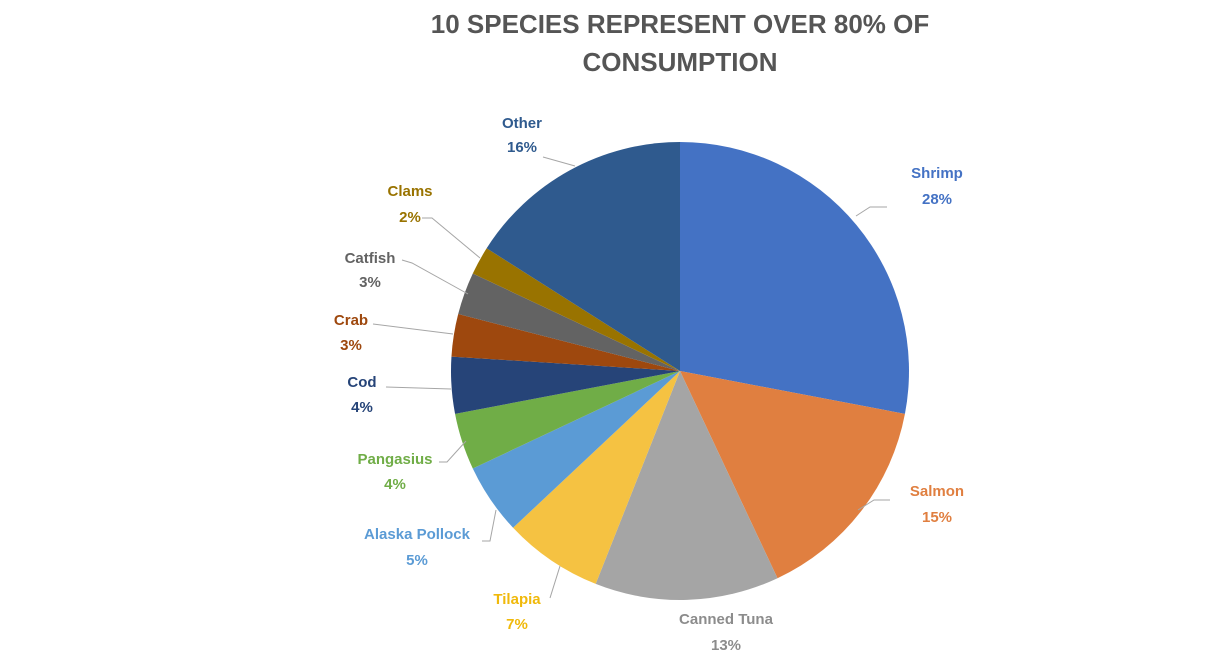  What do you see at coordinates (417, 534) in the screenshot?
I see `label-name-alaska-pollock: Alaska Pollock` at bounding box center [417, 534].